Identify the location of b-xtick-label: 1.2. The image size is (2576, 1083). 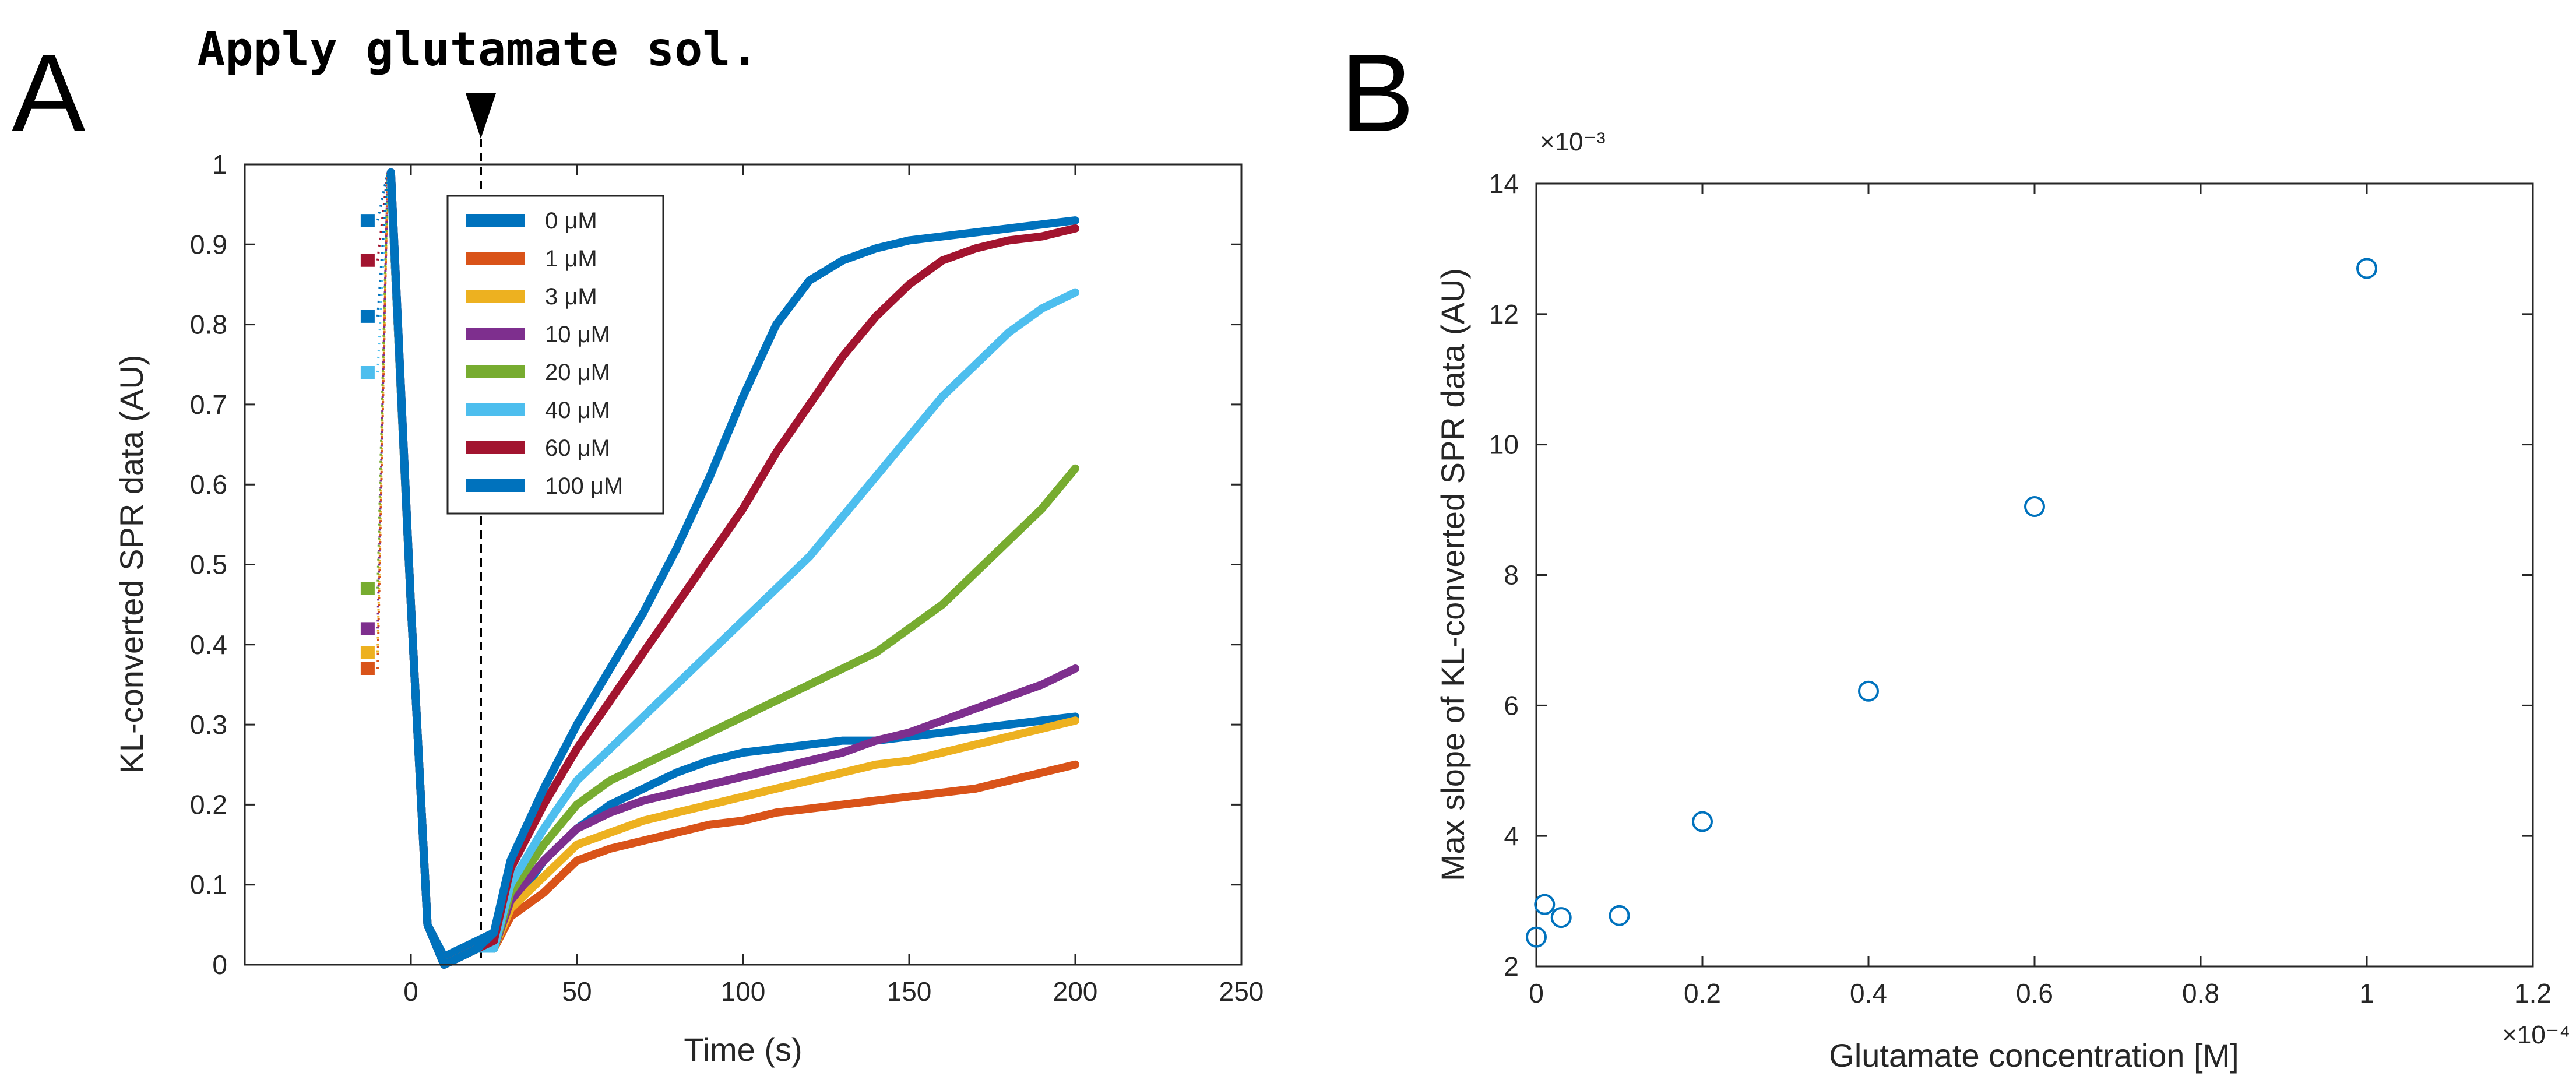
(2533, 993).